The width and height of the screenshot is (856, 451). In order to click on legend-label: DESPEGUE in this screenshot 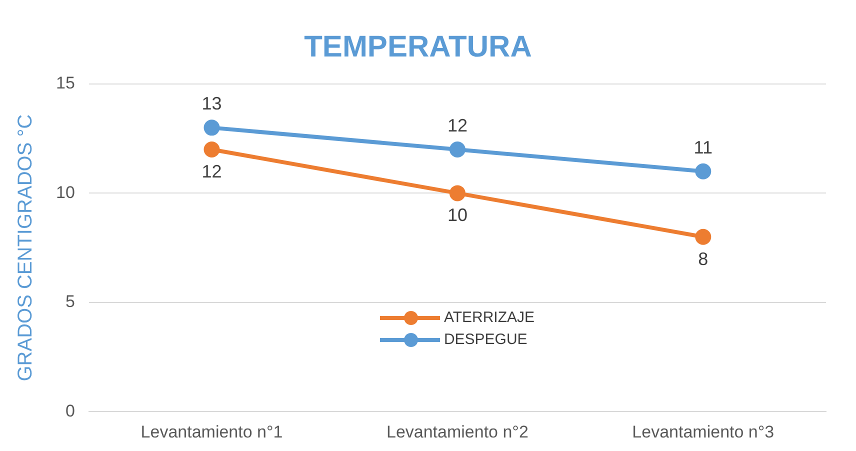, I will do `click(486, 339)`.